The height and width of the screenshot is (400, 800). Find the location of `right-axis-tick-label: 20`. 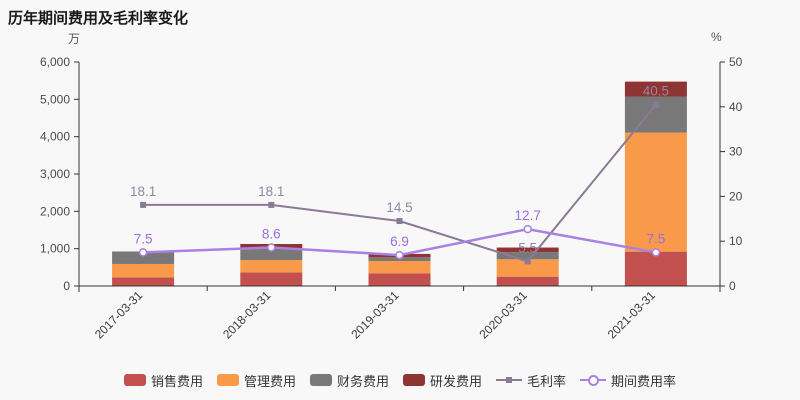

right-axis-tick-label: 20 is located at coordinates (736, 196).